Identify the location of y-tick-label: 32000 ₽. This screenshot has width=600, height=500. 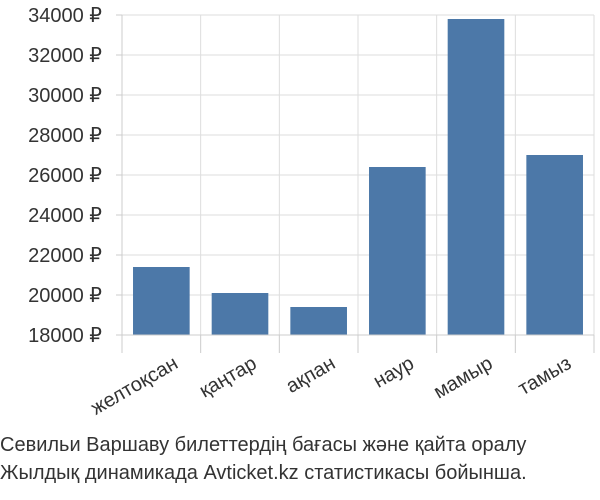
(65, 56).